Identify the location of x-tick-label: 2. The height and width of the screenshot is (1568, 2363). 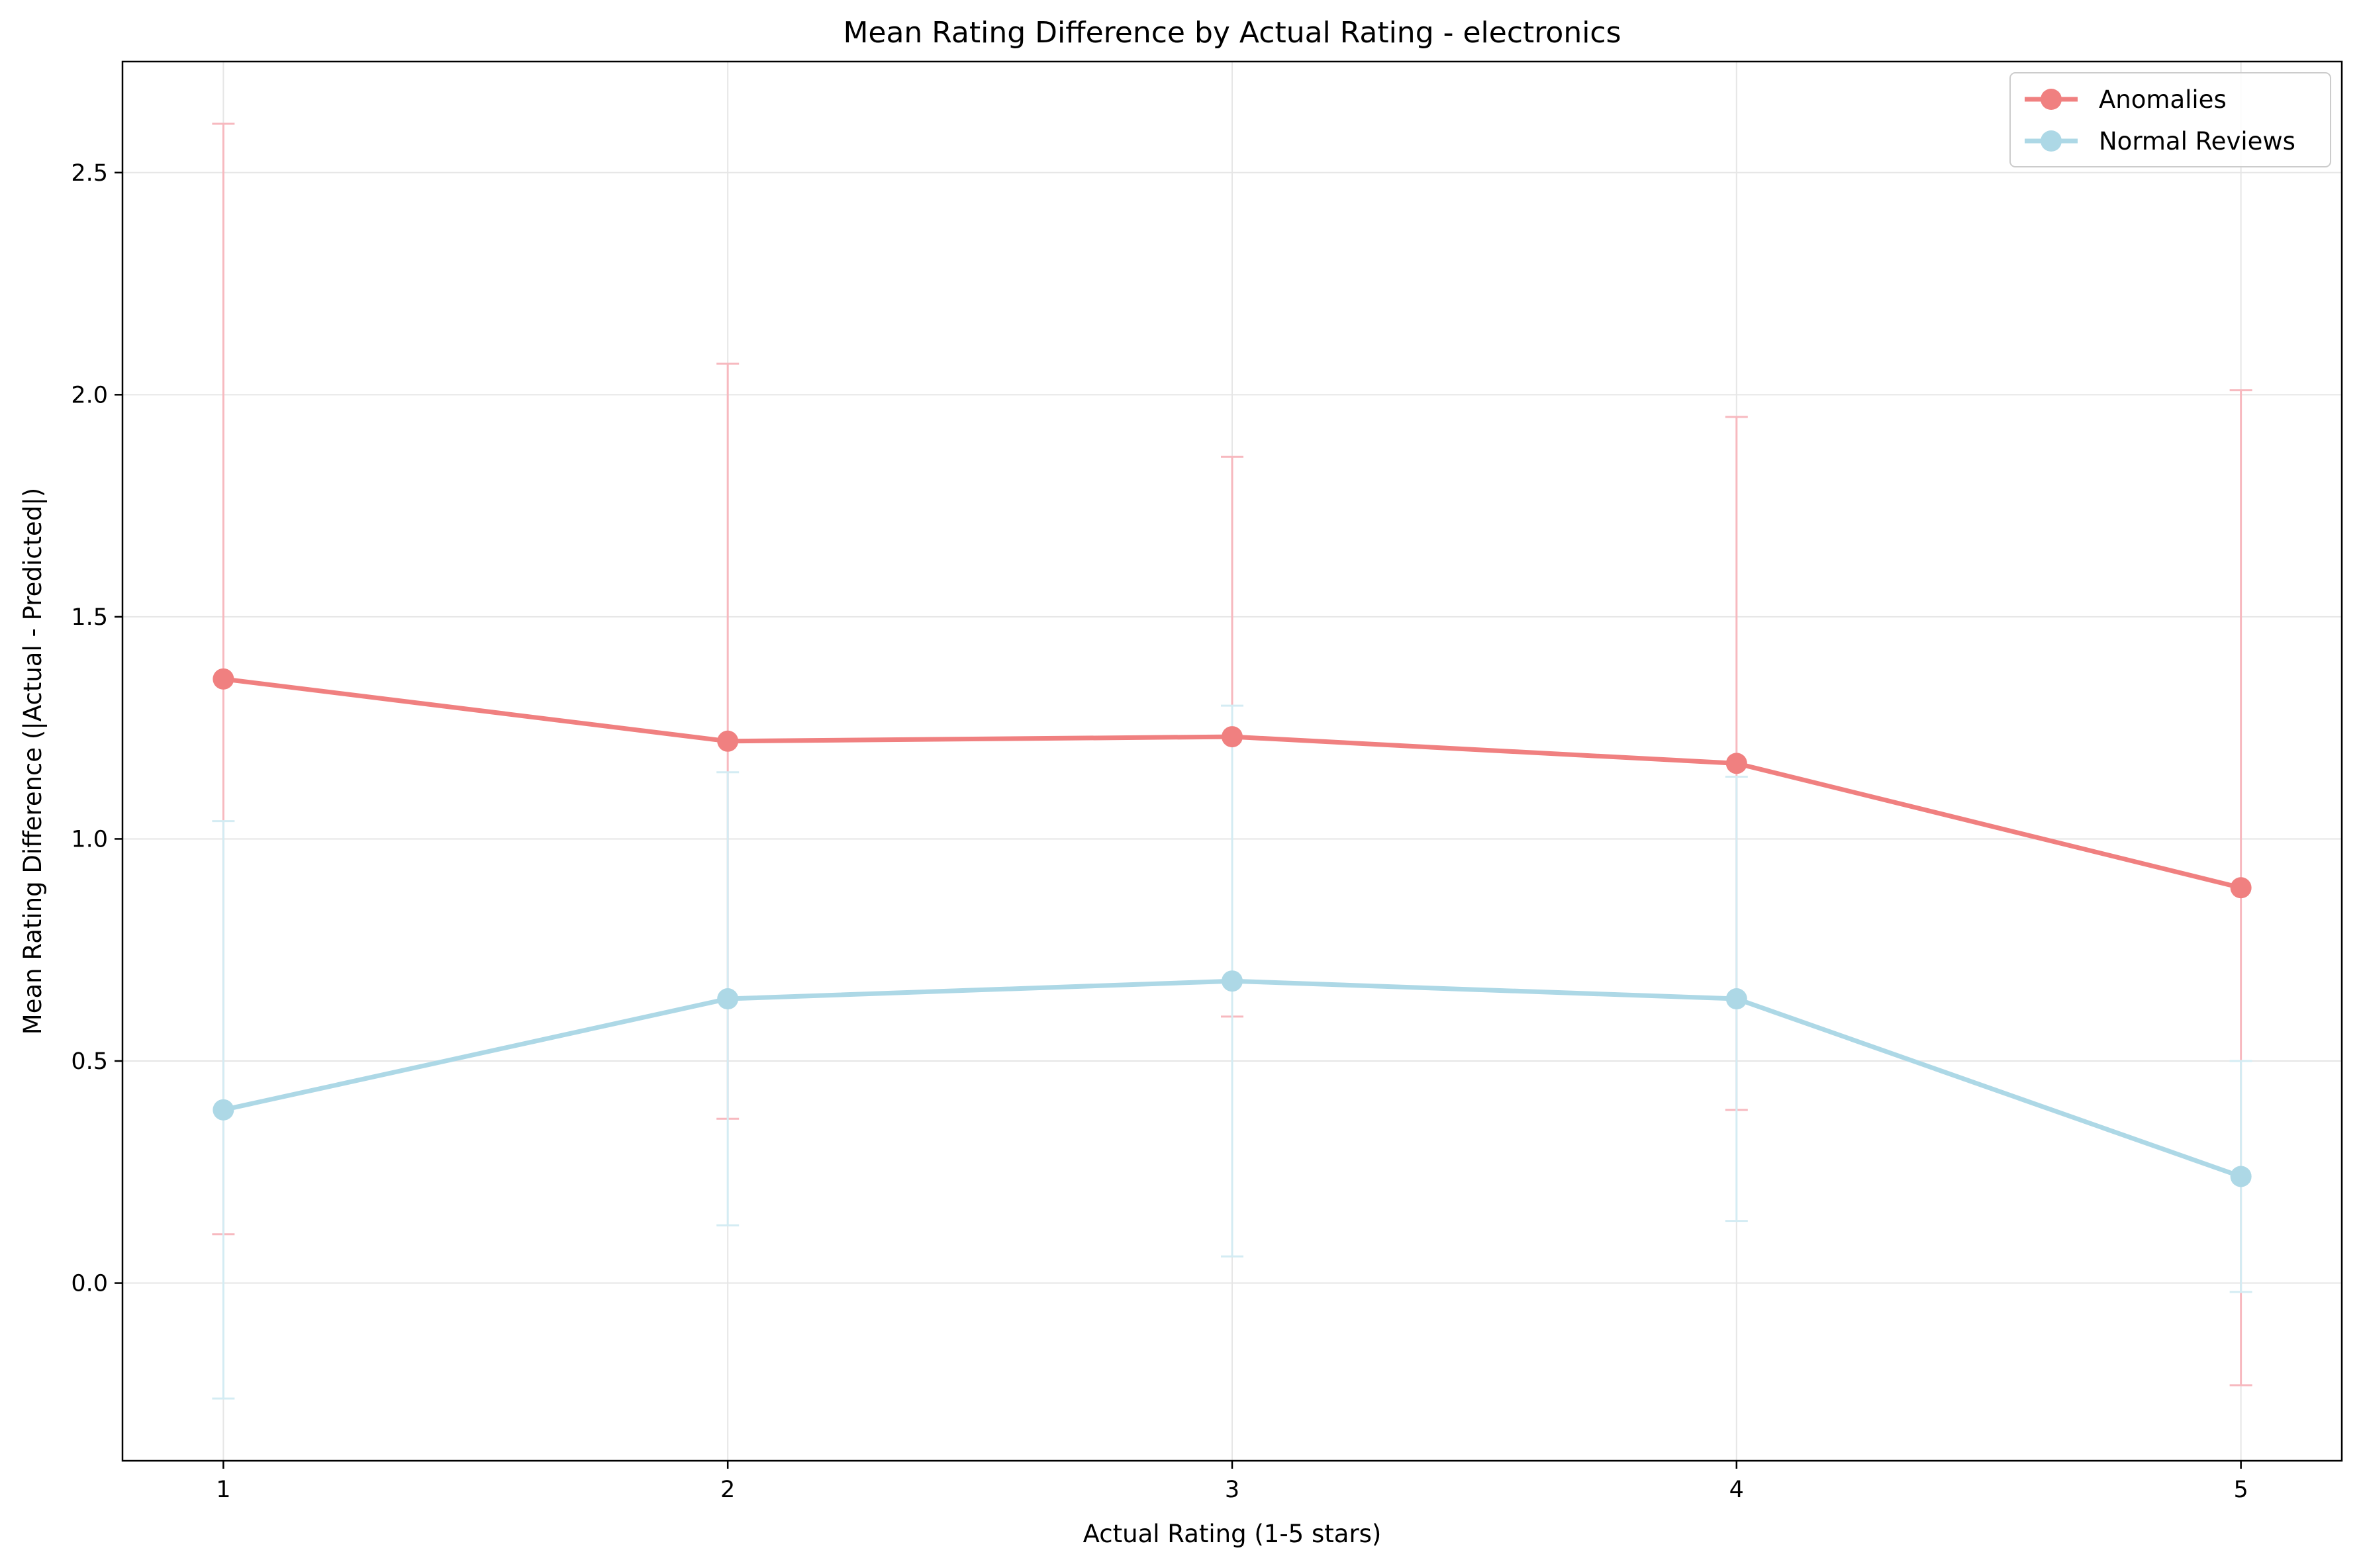
(728, 1490).